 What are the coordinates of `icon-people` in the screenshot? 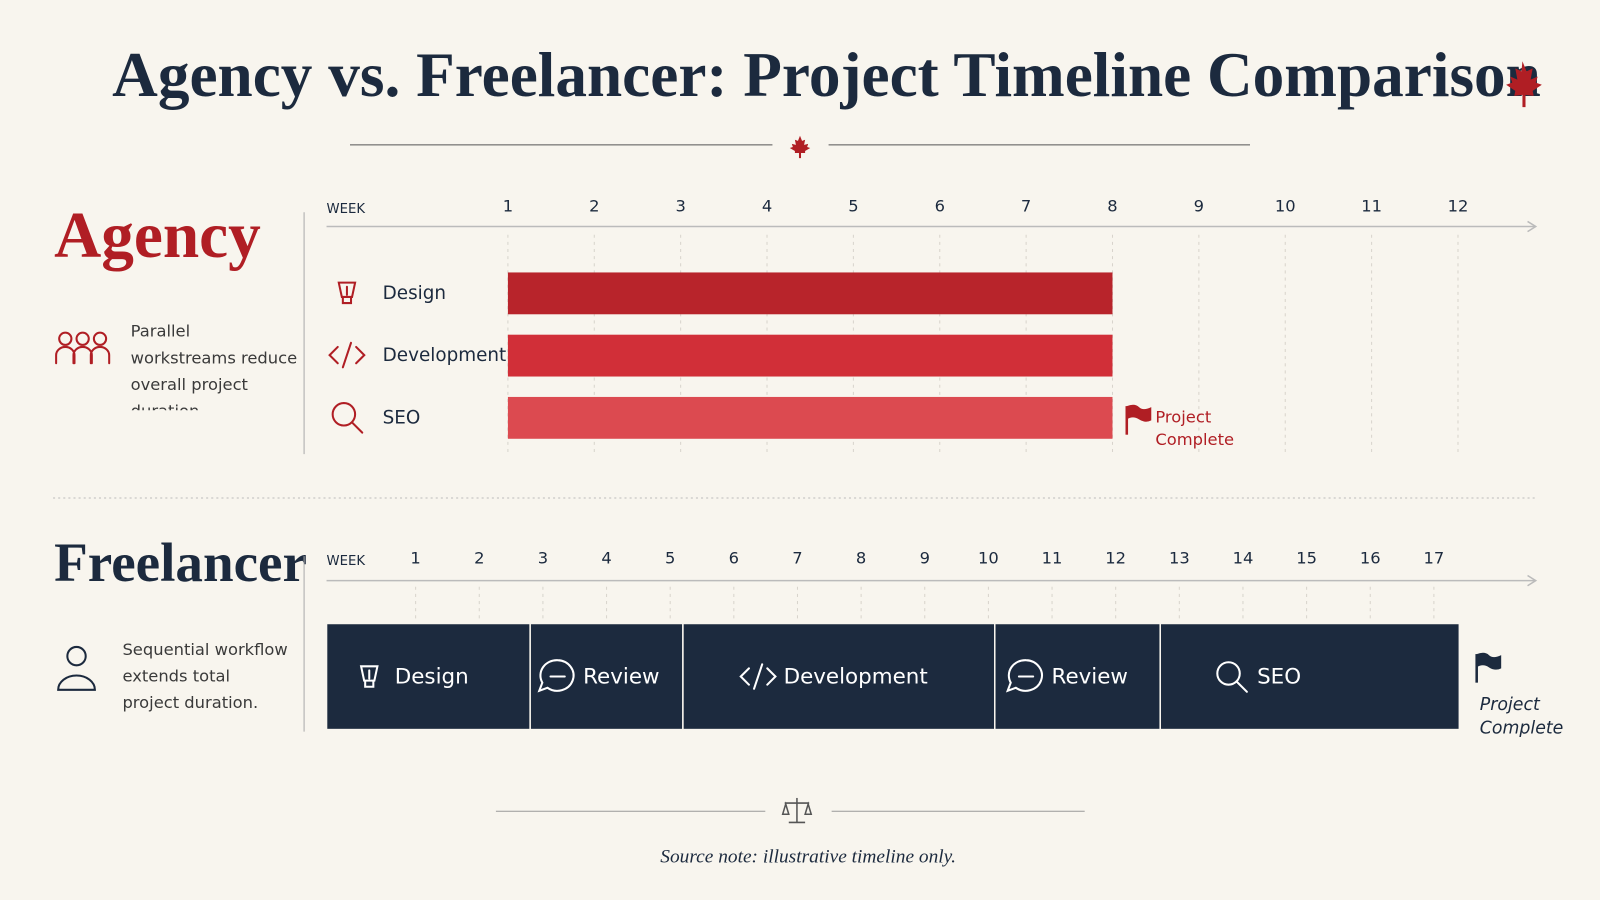 It's located at (83, 348).